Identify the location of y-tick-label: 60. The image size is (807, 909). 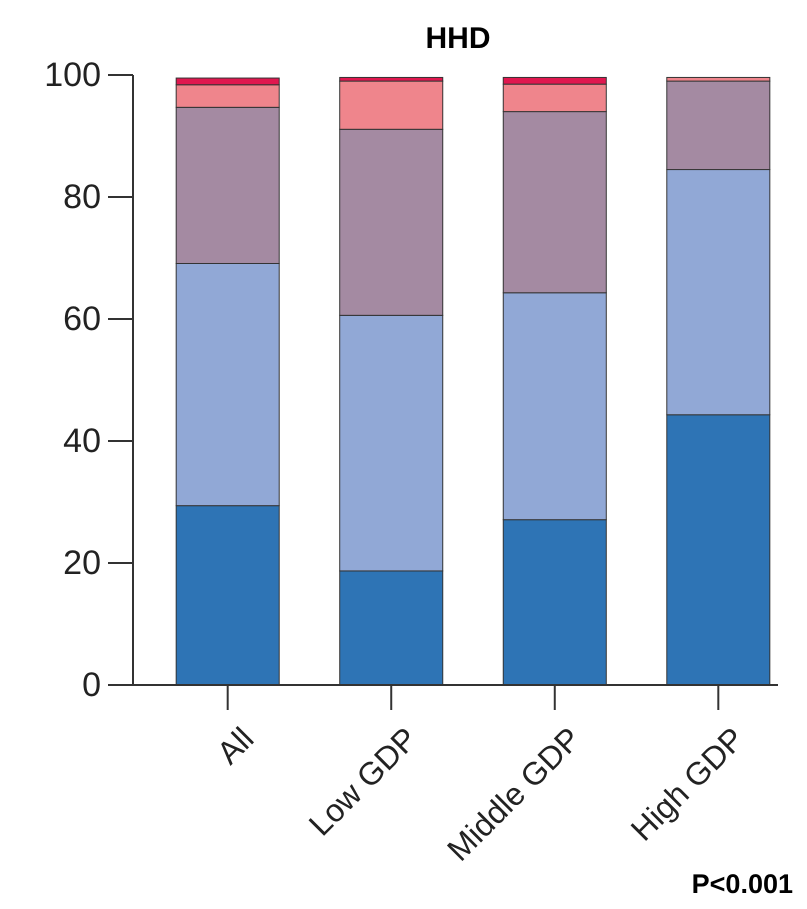
(82, 319).